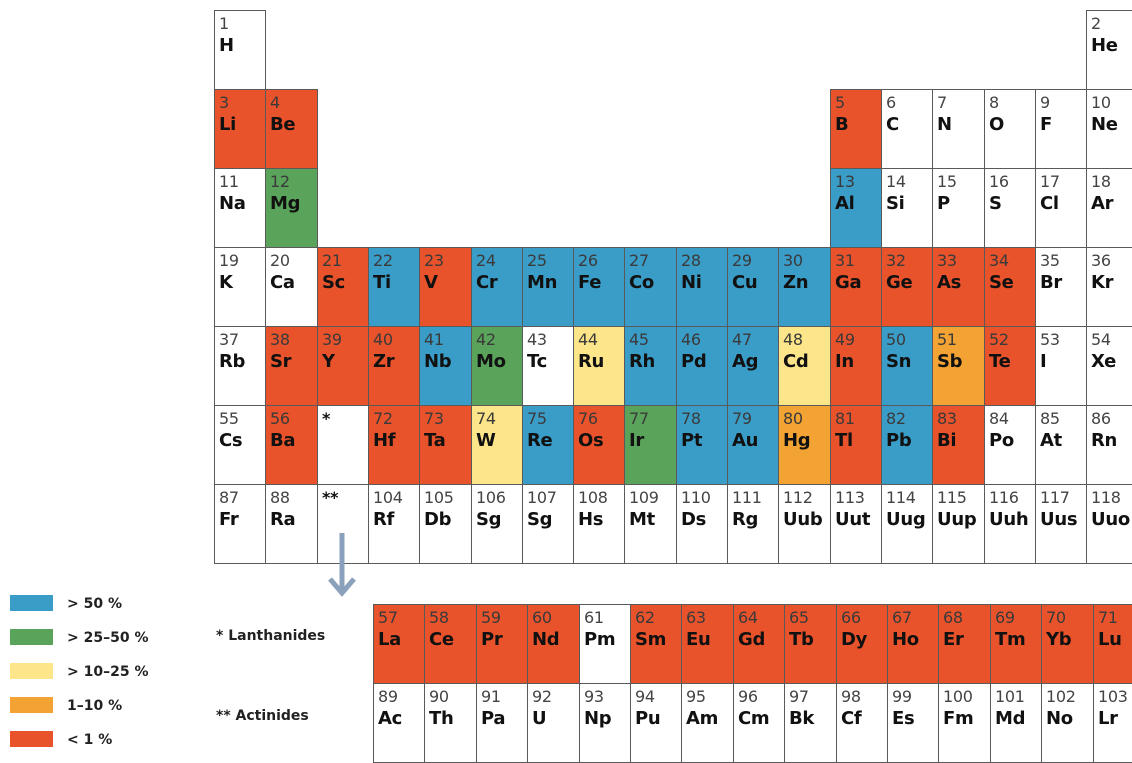 This screenshot has width=1132, height=763. What do you see at coordinates (999, 260) in the screenshot?
I see `atomic-number: 34` at bounding box center [999, 260].